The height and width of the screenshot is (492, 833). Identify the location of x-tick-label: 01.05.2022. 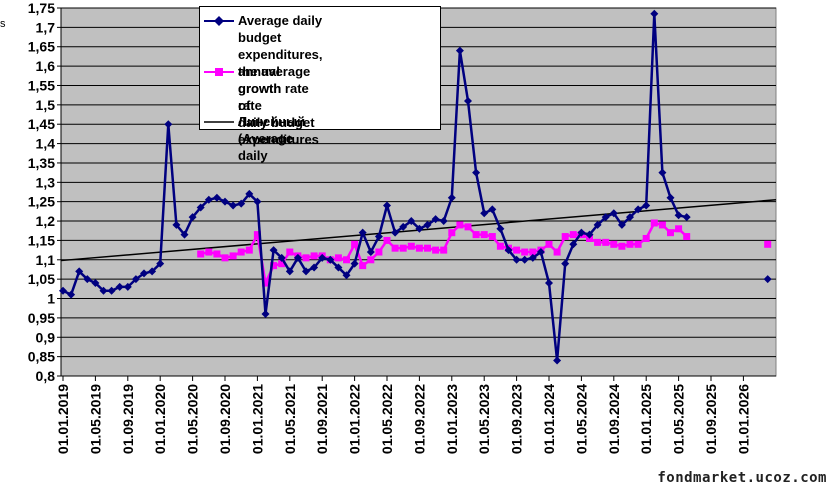
(387, 419).